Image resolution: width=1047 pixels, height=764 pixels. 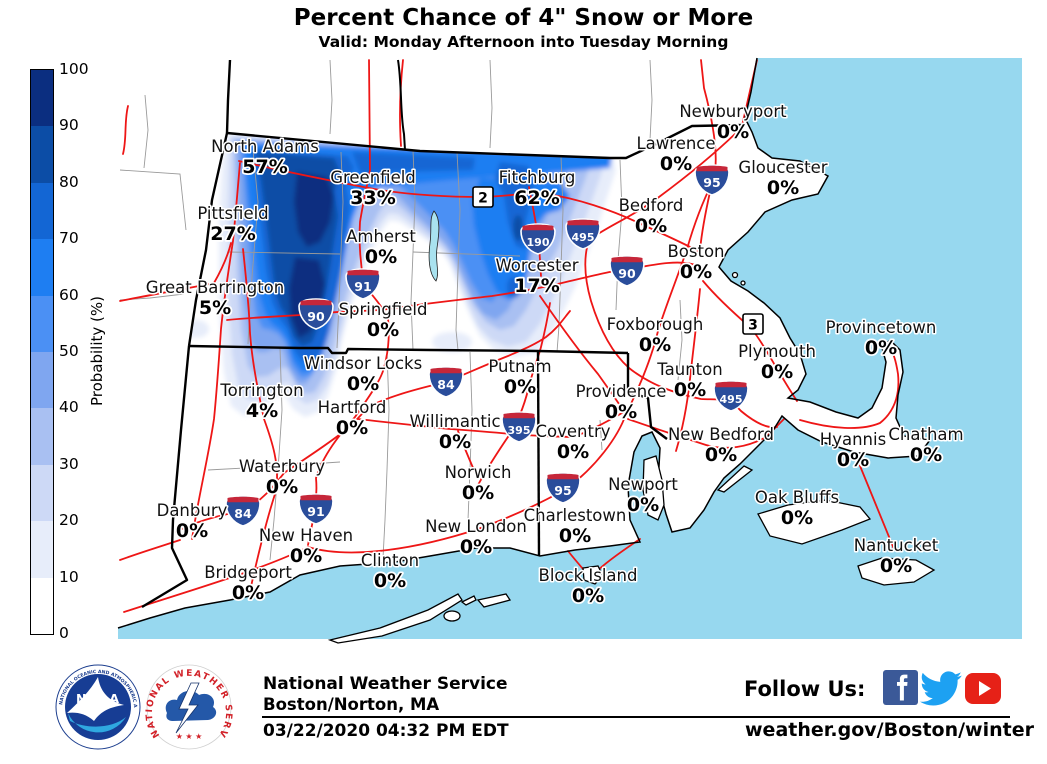 What do you see at coordinates (689, 369) in the screenshot?
I see `city-name: Taunton` at bounding box center [689, 369].